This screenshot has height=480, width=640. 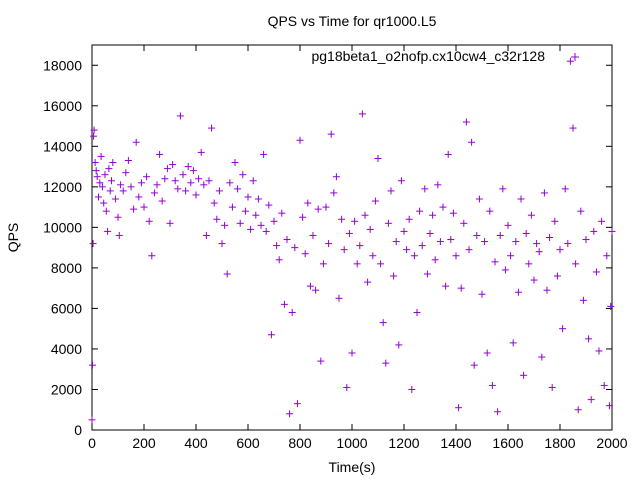 I want to click on x-tick-label: 200, so click(x=144, y=443).